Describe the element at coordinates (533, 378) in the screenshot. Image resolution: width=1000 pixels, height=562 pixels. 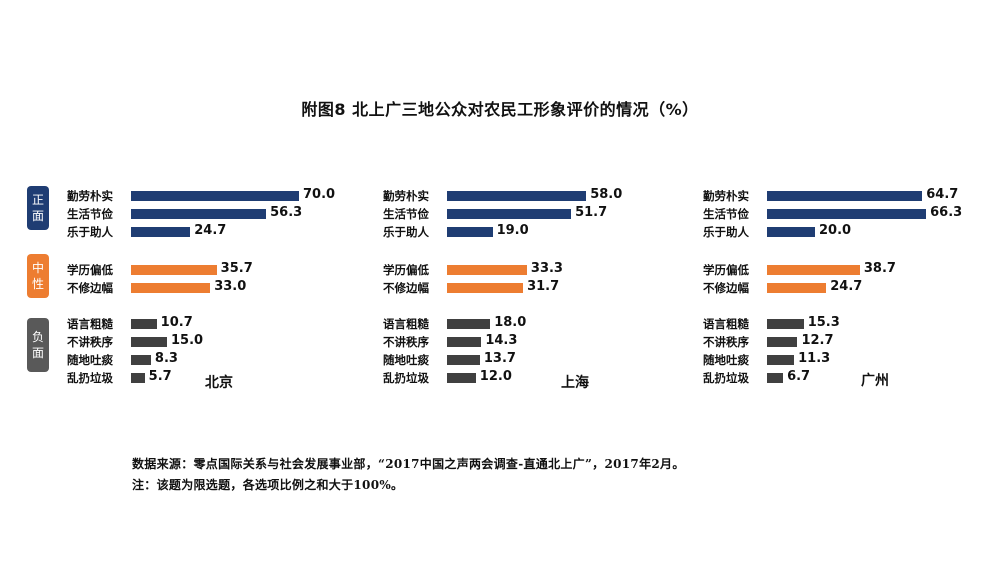
I see `bar-row: 乱扔垃圾 12.0` at that location.